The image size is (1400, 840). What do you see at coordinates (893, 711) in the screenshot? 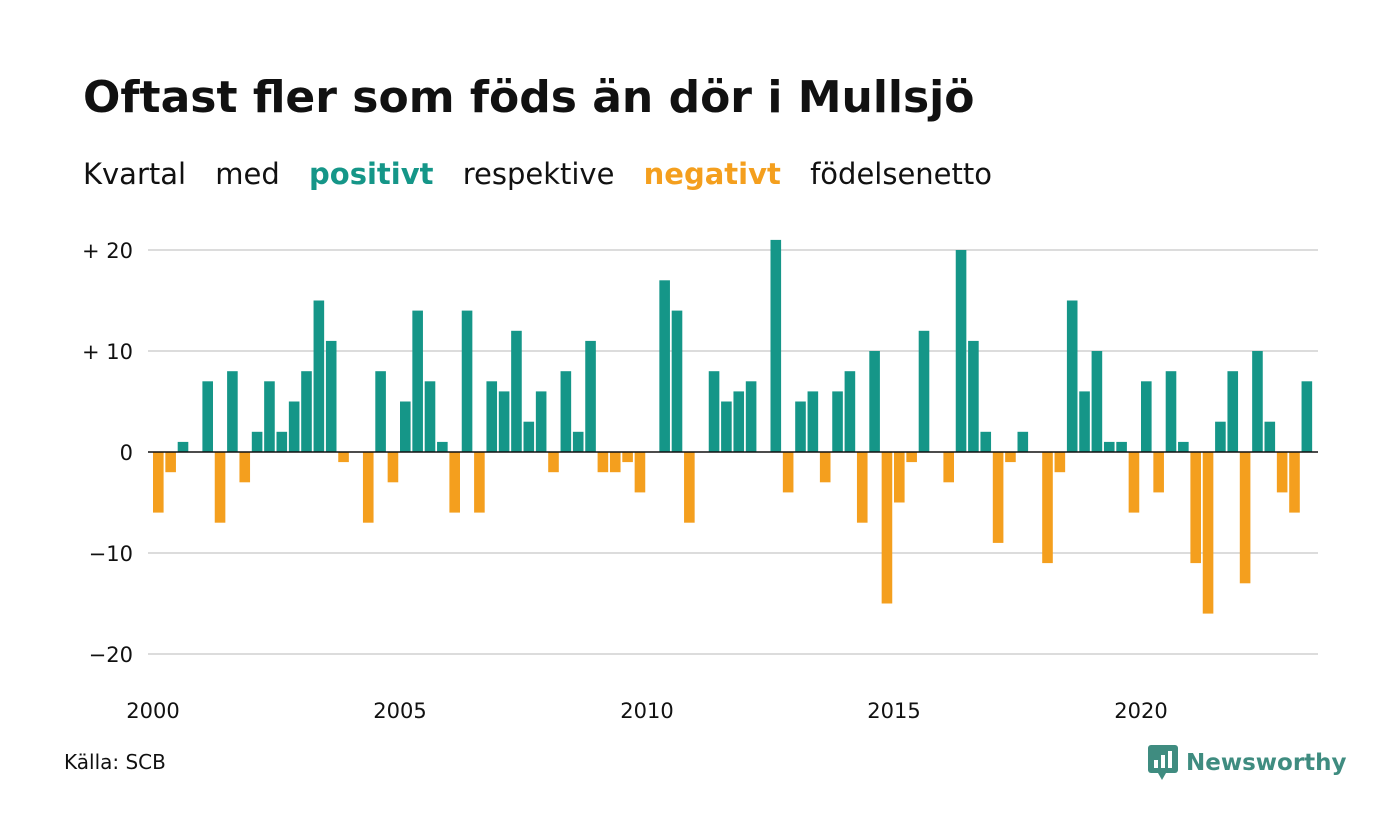
I see `x-tick-label: 2015` at bounding box center [893, 711].